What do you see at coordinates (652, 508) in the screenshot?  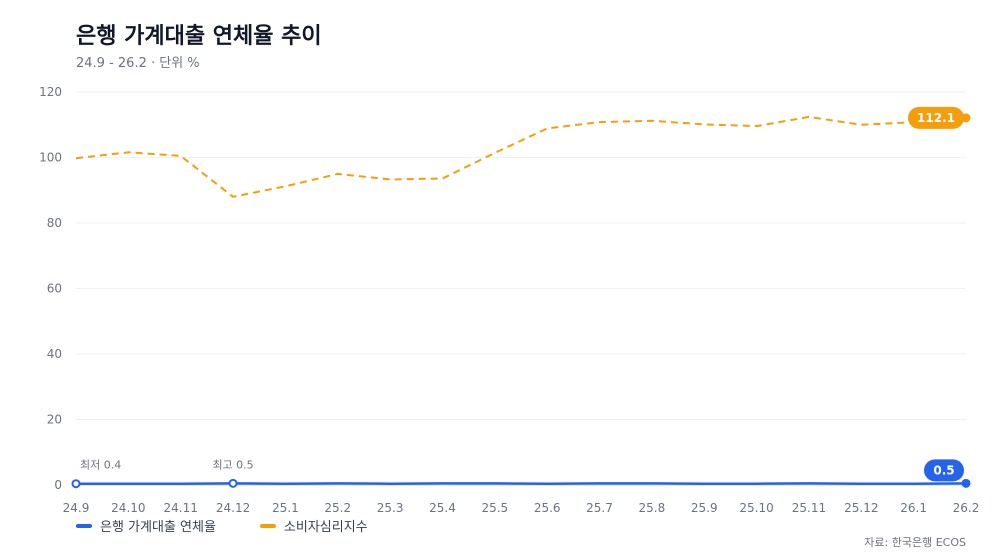 I see `x-tick-label: 25.8` at bounding box center [652, 508].